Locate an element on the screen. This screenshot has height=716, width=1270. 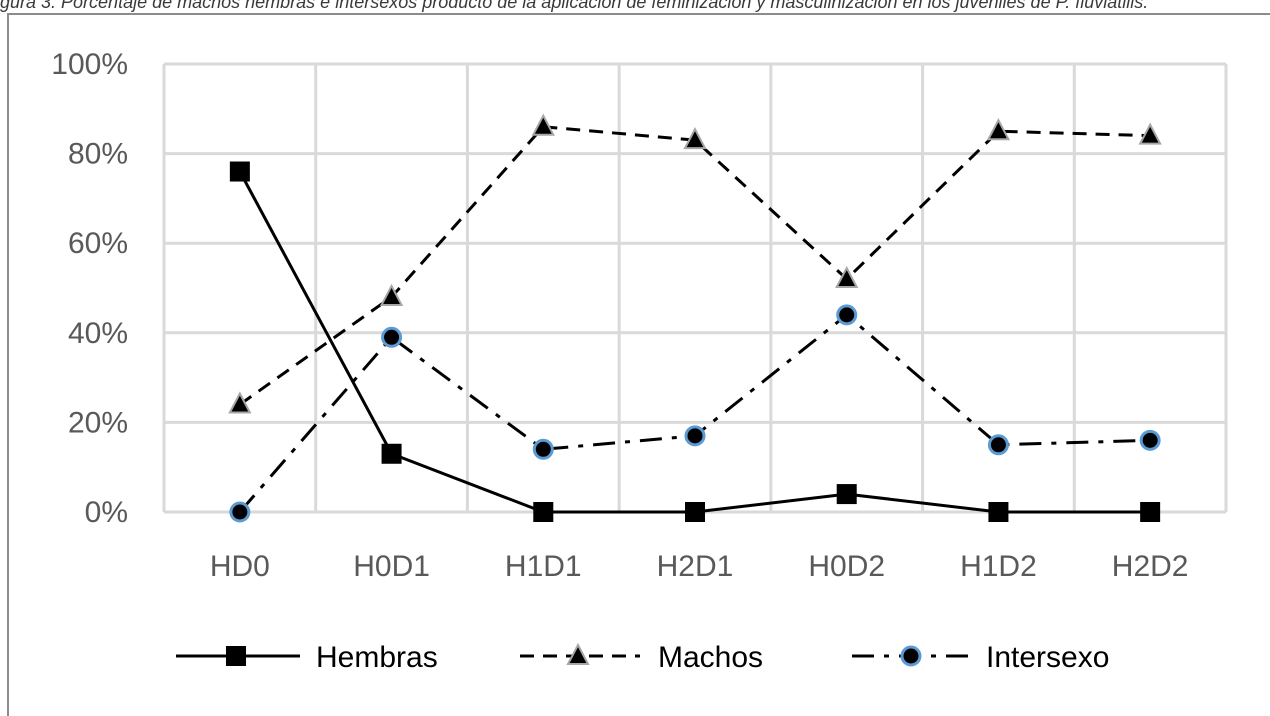
legend: Hembras Machos Intersexo is located at coordinates (642, 657).